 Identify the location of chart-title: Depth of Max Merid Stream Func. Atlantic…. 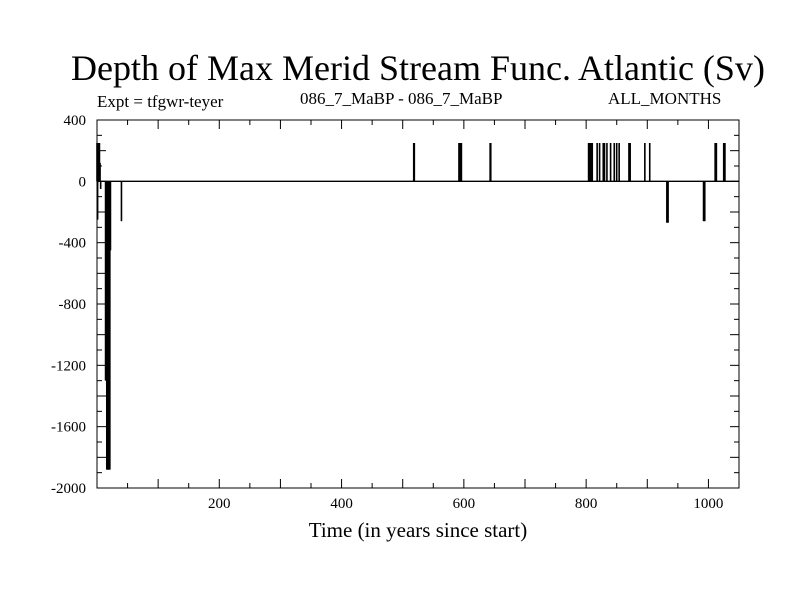
(418, 68).